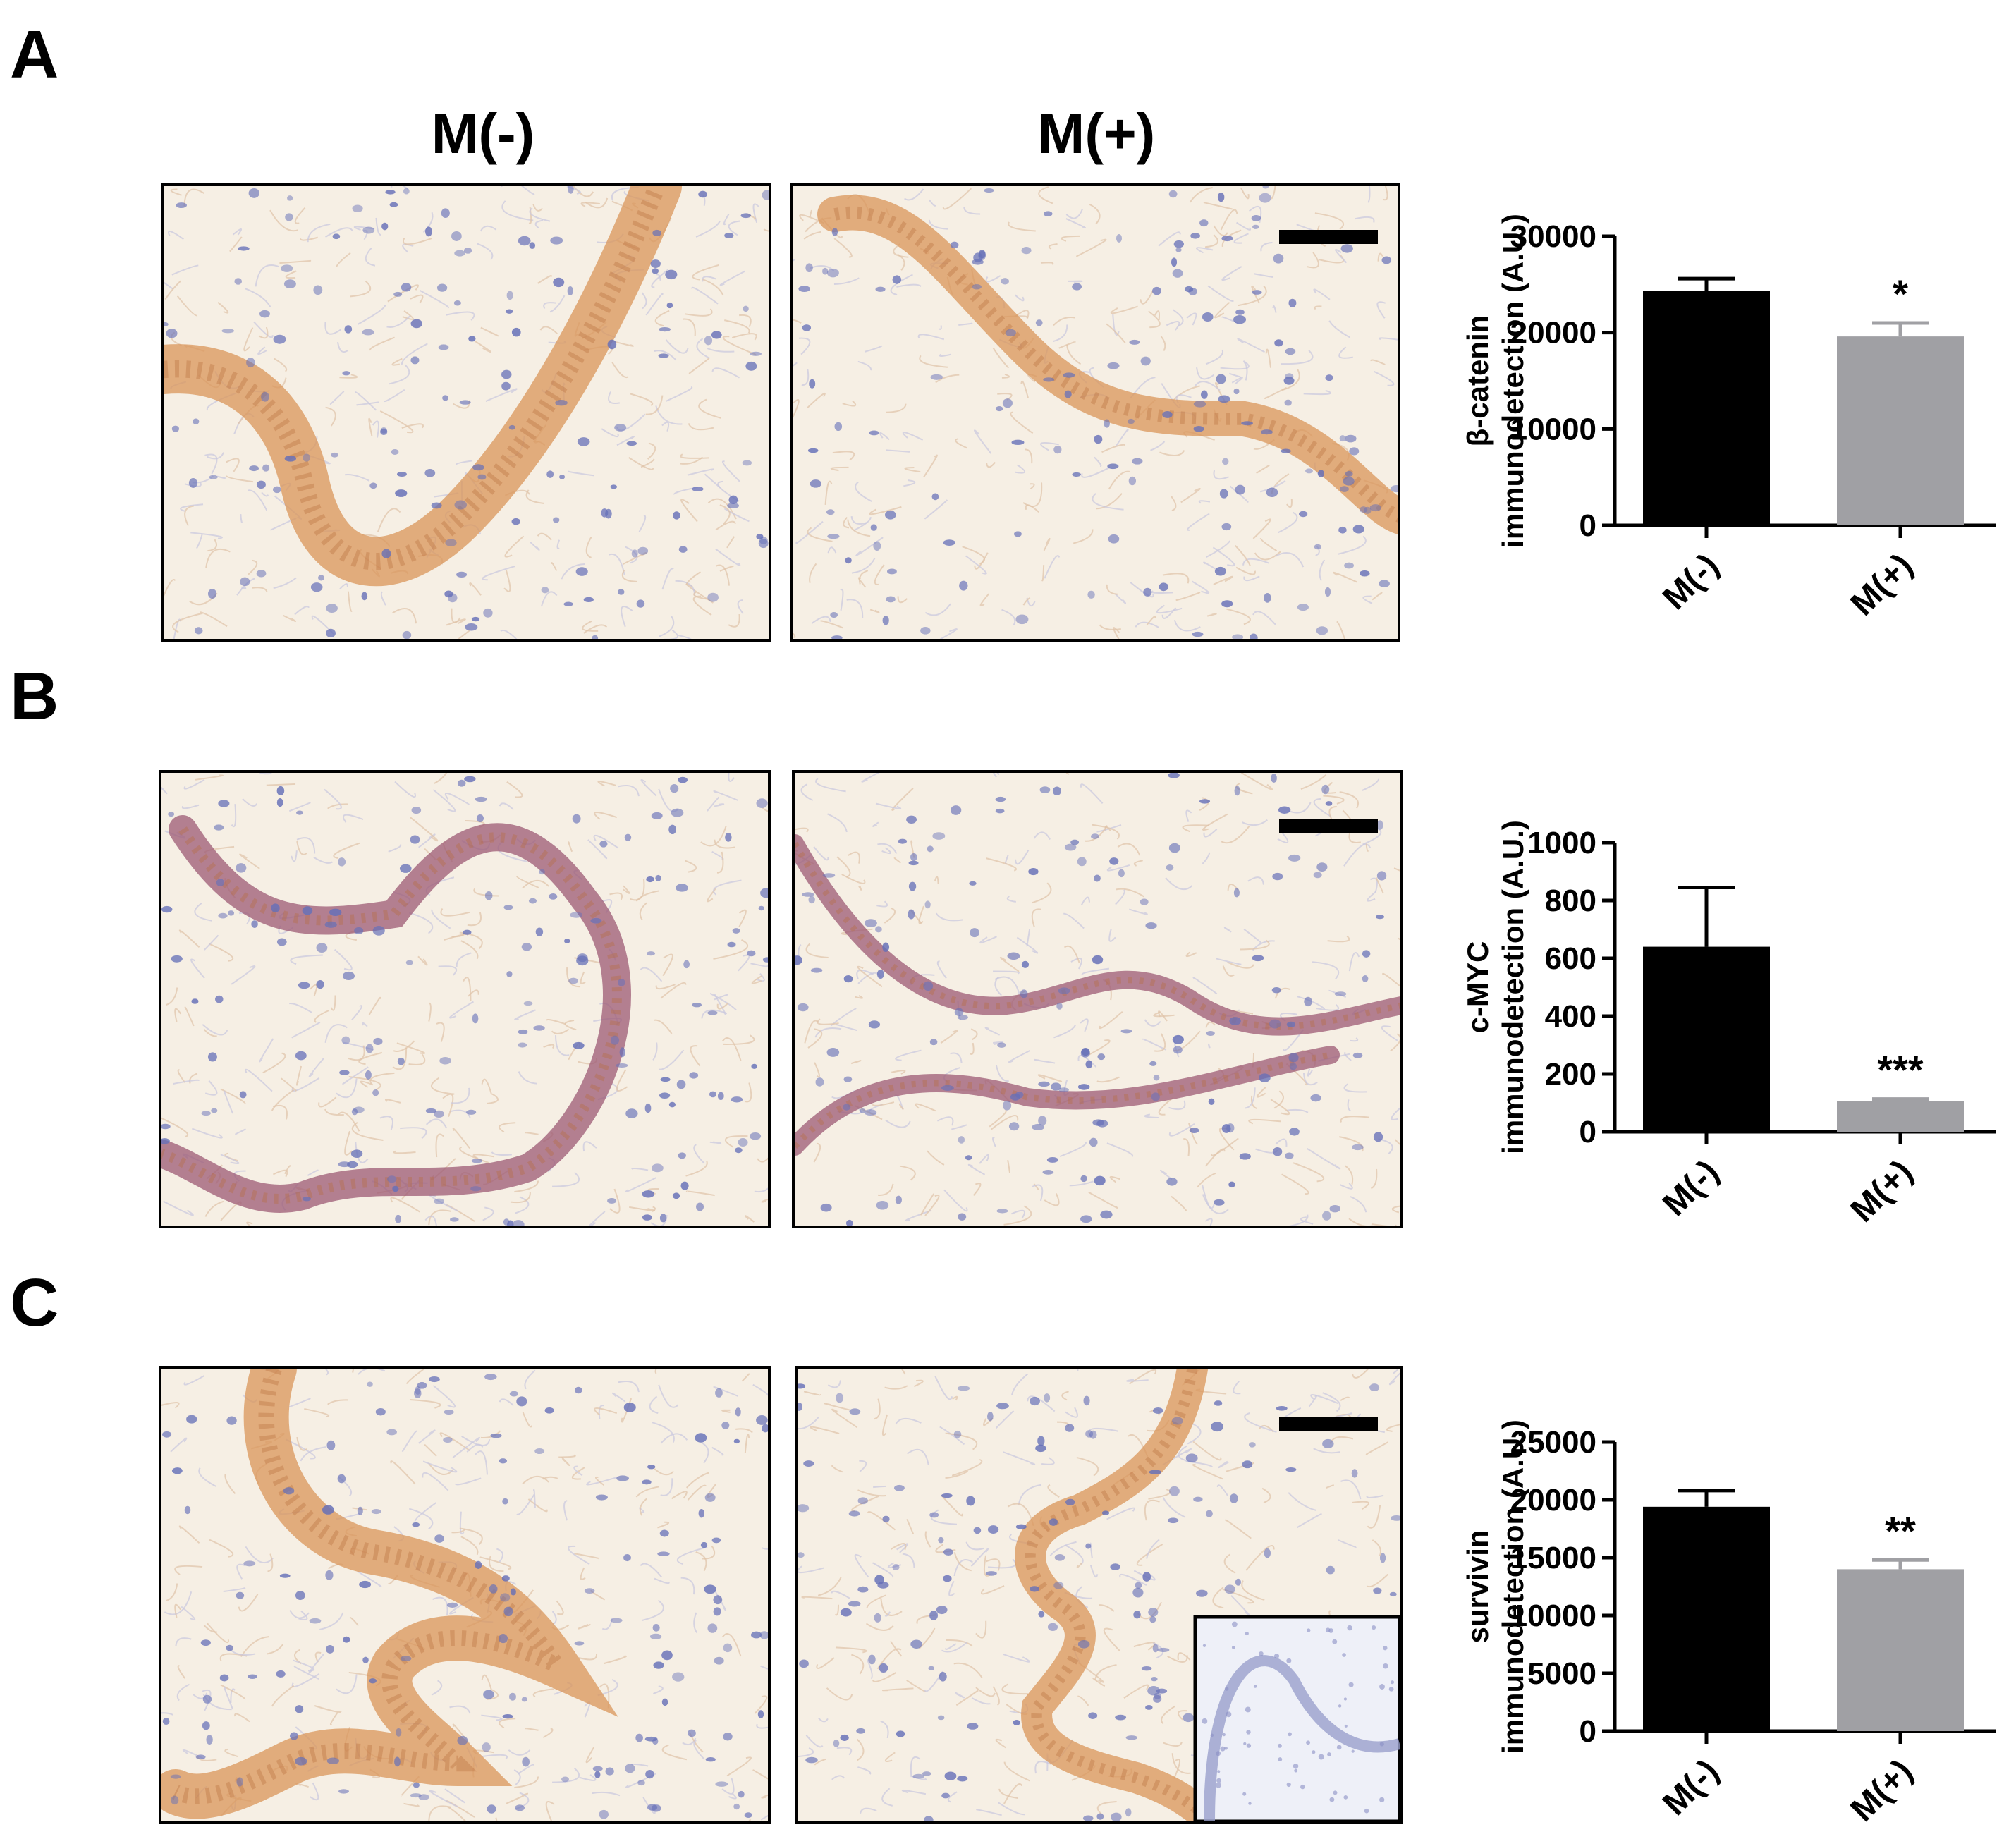 The height and width of the screenshot is (1839, 2016). What do you see at coordinates (1328, 826) in the screenshot?
I see `scale-bar-b` at bounding box center [1328, 826].